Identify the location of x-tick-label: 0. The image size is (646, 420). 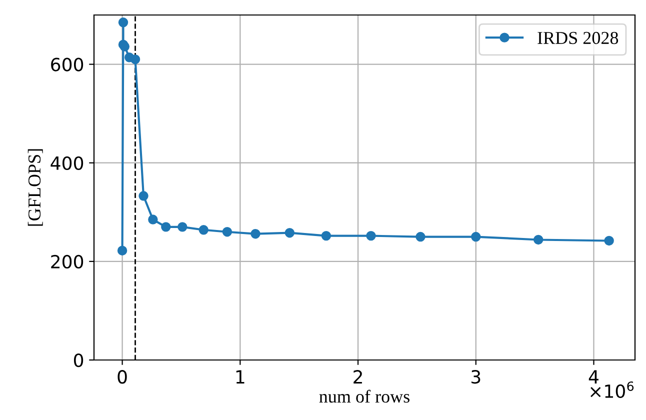
(122, 377).